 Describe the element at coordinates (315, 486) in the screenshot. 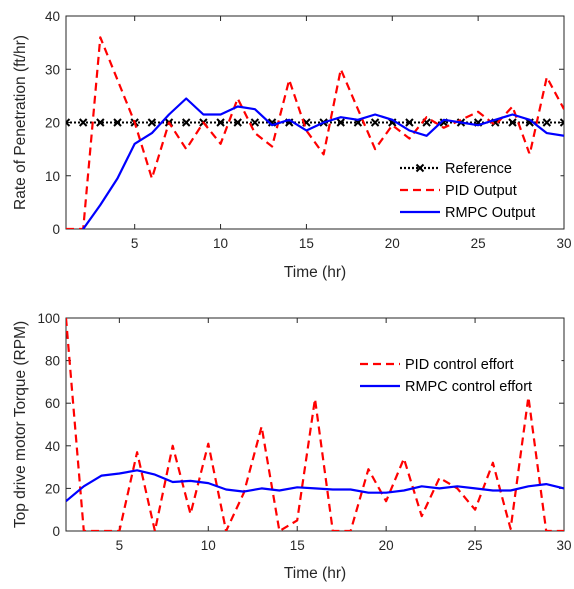

I see `series-line-rmpc-control-effort` at that location.